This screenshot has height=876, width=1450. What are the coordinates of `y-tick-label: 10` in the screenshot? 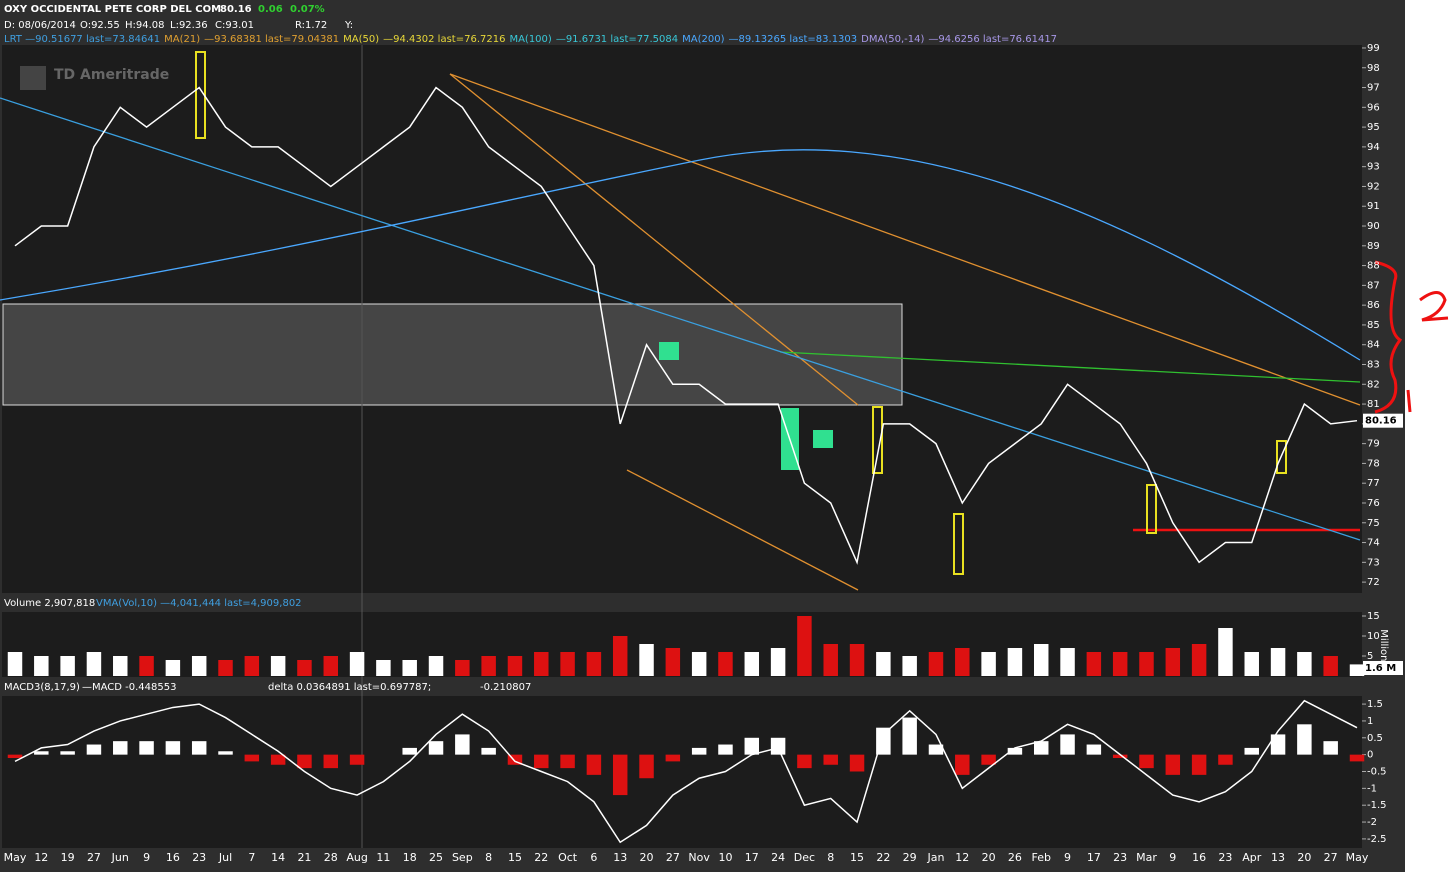 It's located at (1373, 636).